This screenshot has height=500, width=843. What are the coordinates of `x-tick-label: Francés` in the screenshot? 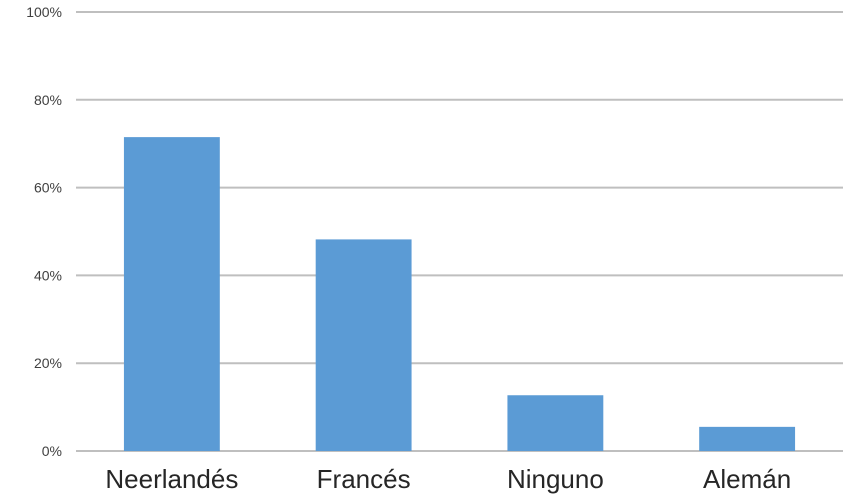 It's located at (364, 479).